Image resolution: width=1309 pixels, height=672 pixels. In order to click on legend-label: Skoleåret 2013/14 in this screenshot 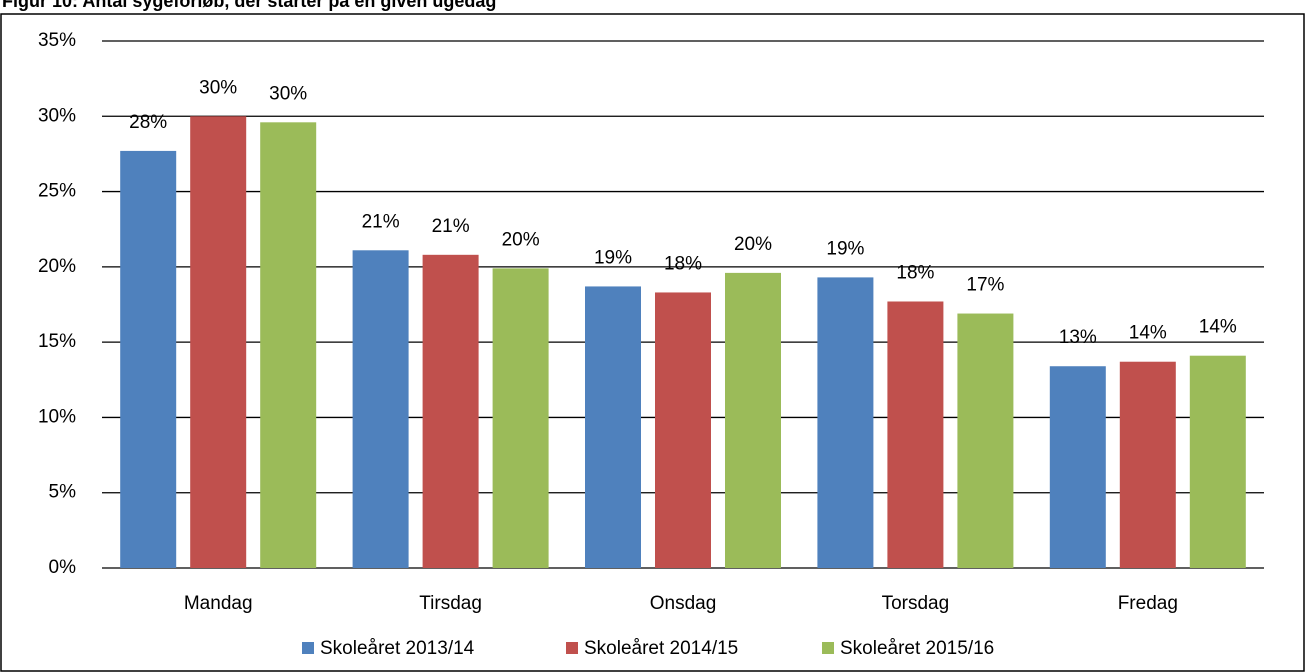, I will do `click(397, 648)`.